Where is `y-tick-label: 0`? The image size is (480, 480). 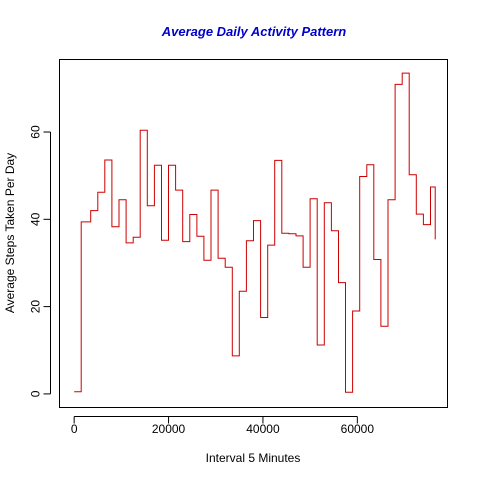 y-tick-label: 0 is located at coordinates (36, 393).